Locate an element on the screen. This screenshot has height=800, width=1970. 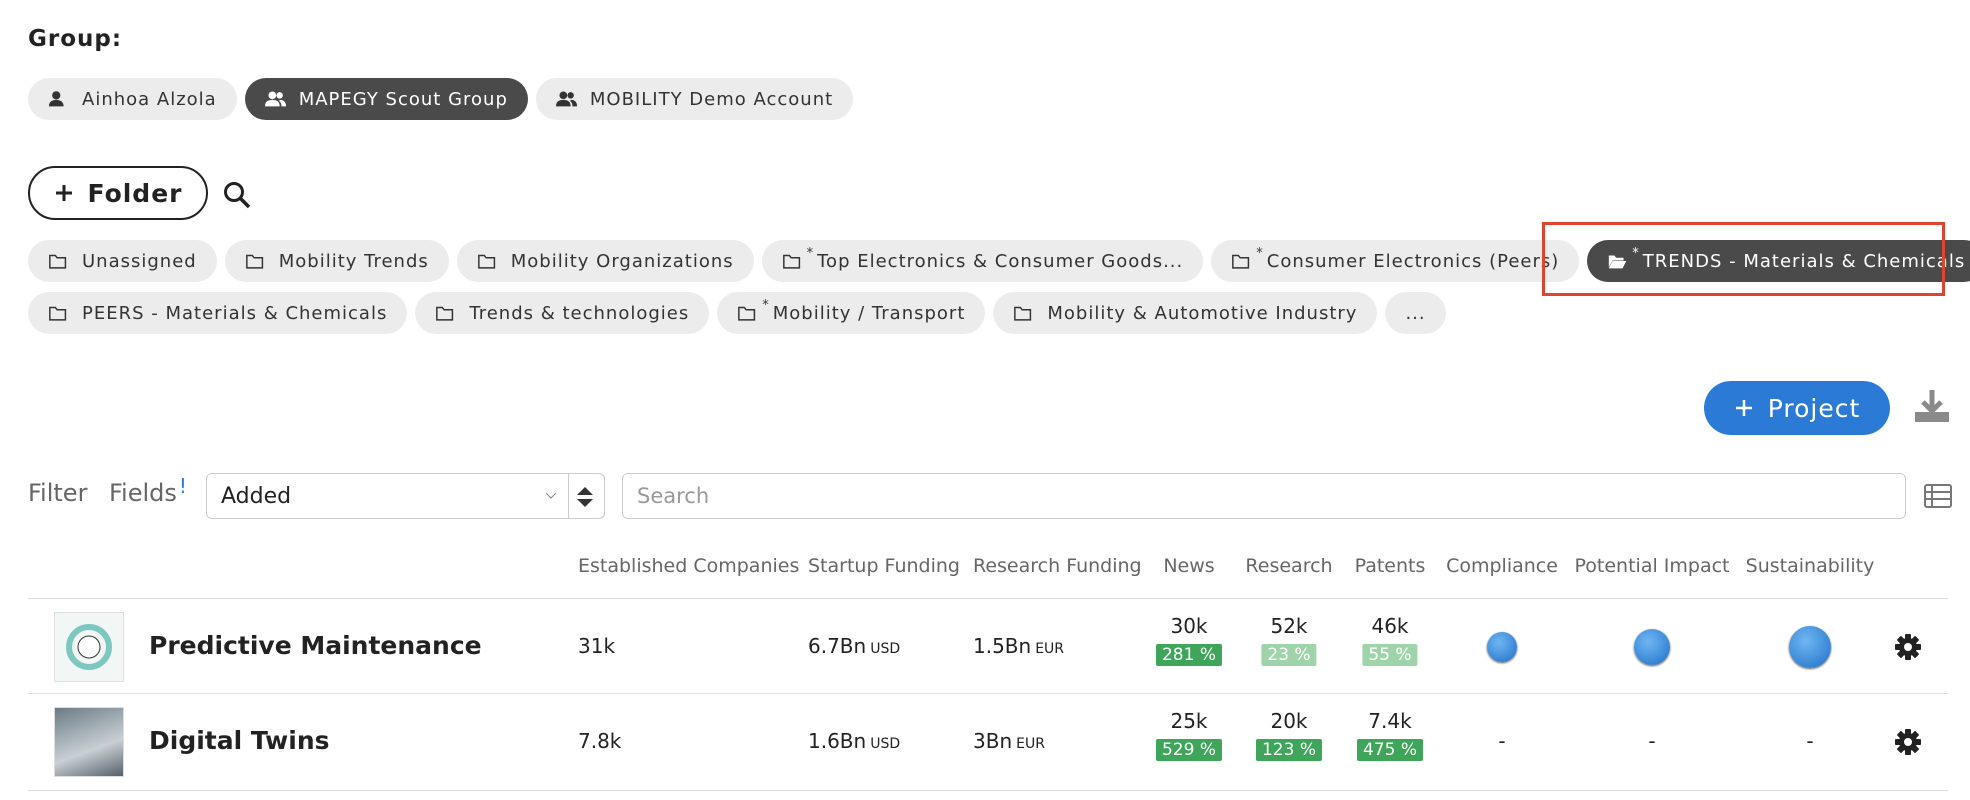
change-badge: 55 % is located at coordinates (1390, 655).